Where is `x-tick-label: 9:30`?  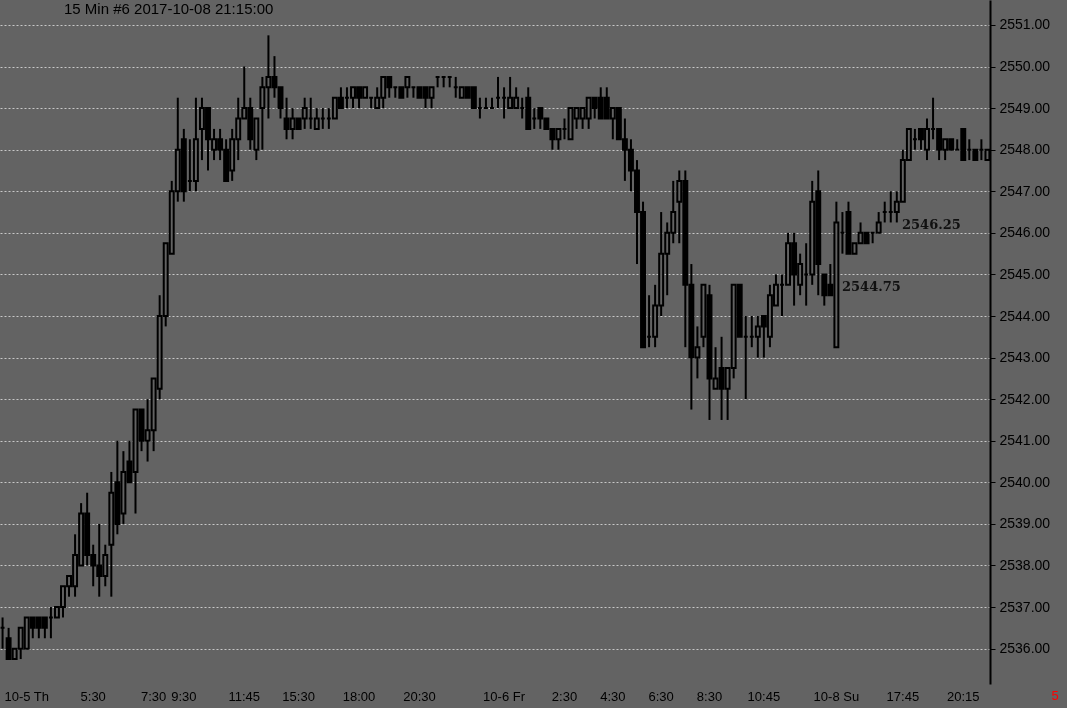 x-tick-label: 9:30 is located at coordinates (184, 696).